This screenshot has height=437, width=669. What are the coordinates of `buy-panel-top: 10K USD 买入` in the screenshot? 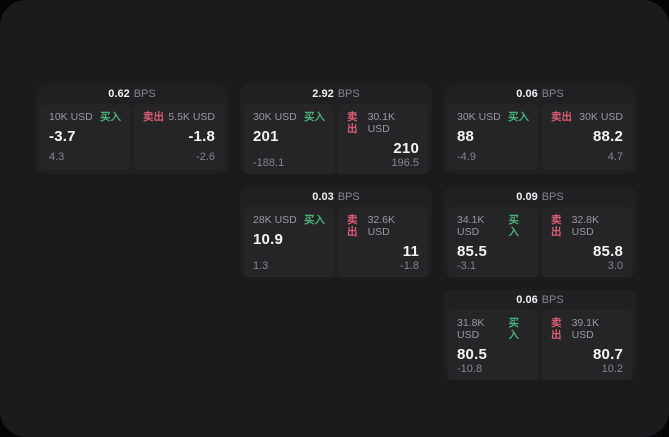 It's located at (85, 117).